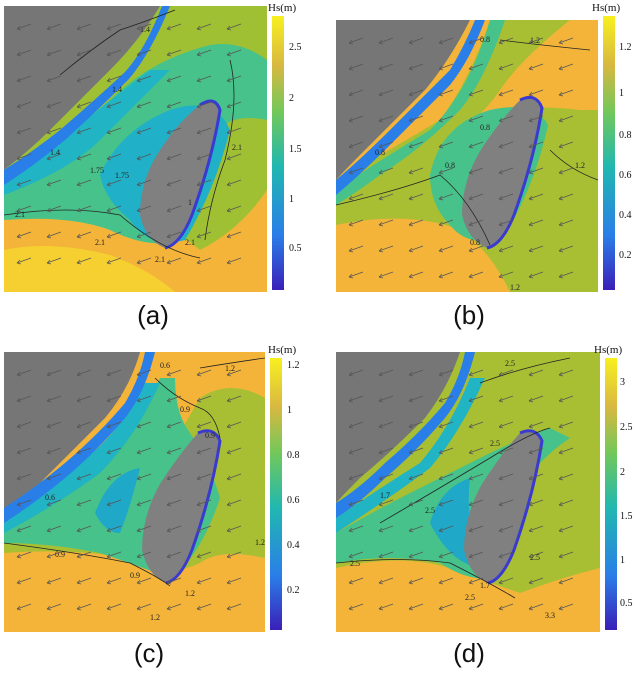  Describe the element at coordinates (355, 563) in the screenshot. I see `contour-label: 2.5` at that location.